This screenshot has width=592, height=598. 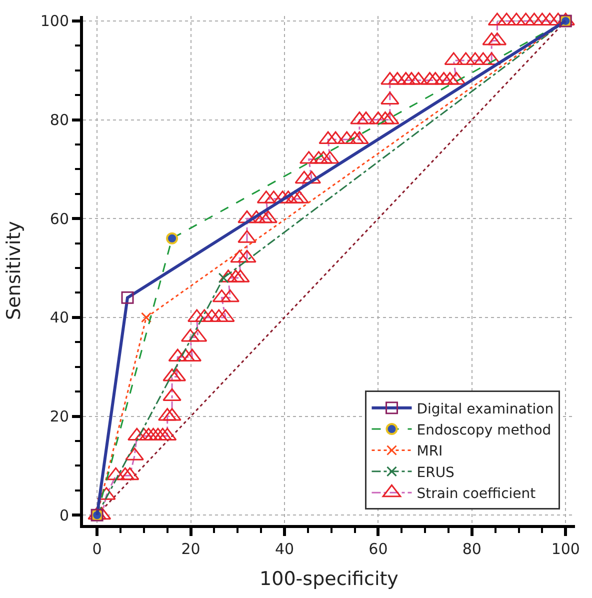 I want to click on x-tick-label: 20, so click(x=190, y=549).